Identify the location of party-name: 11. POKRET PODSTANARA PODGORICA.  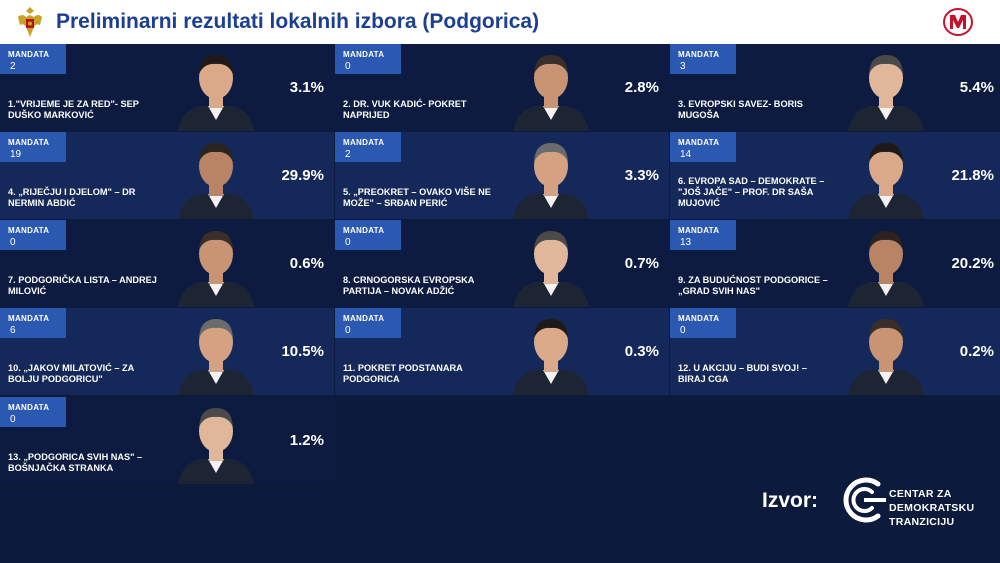
(403, 373).